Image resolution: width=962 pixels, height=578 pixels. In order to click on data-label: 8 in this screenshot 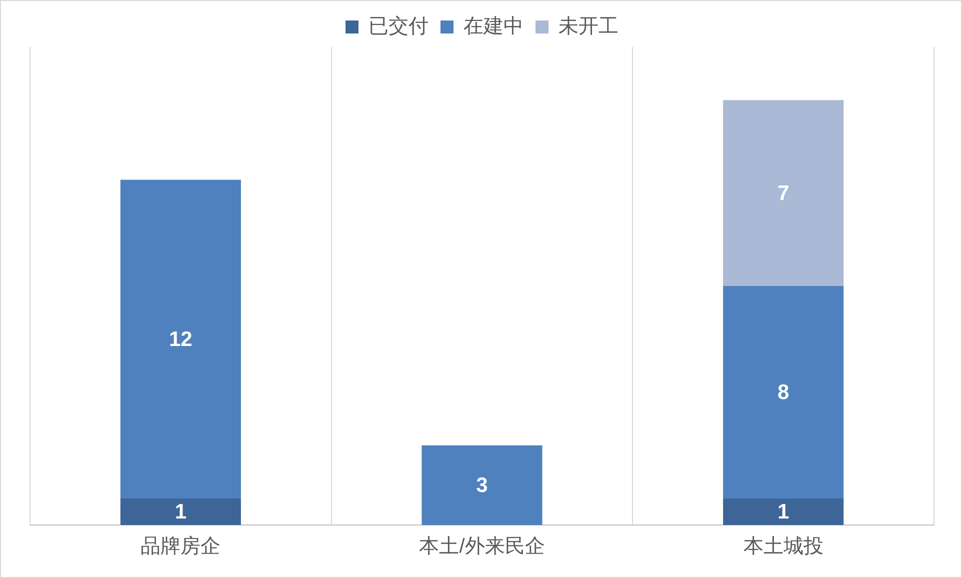, I will do `click(783, 392)`.